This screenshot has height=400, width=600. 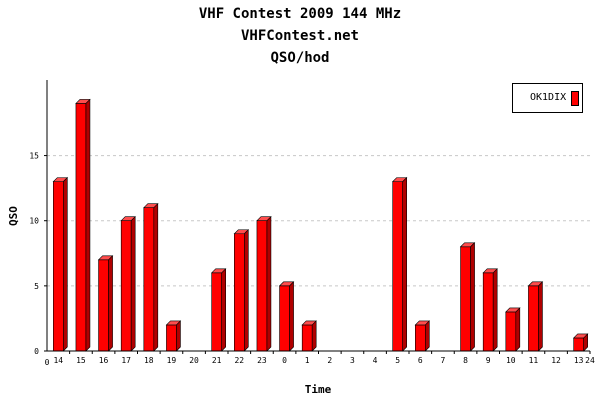 What do you see at coordinates (262, 360) in the screenshot?
I see `x-tick-label: 23` at bounding box center [262, 360].